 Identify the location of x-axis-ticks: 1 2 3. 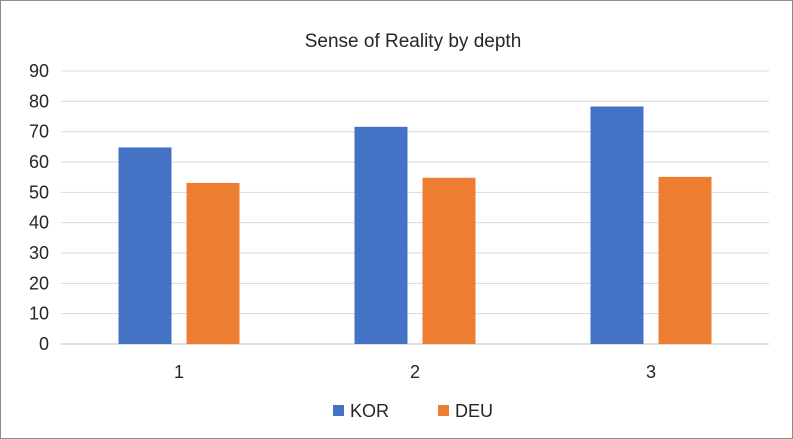
(415, 372).